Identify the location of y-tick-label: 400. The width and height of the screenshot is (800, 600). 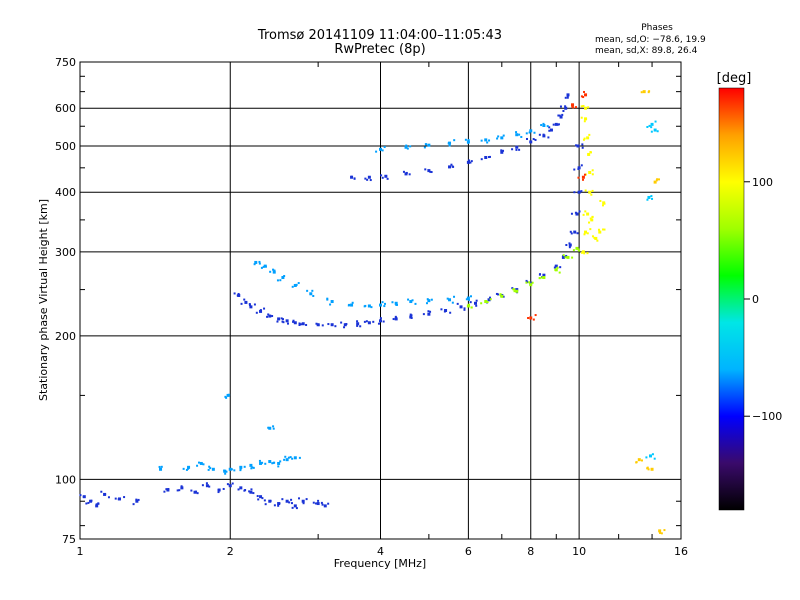
(65, 192).